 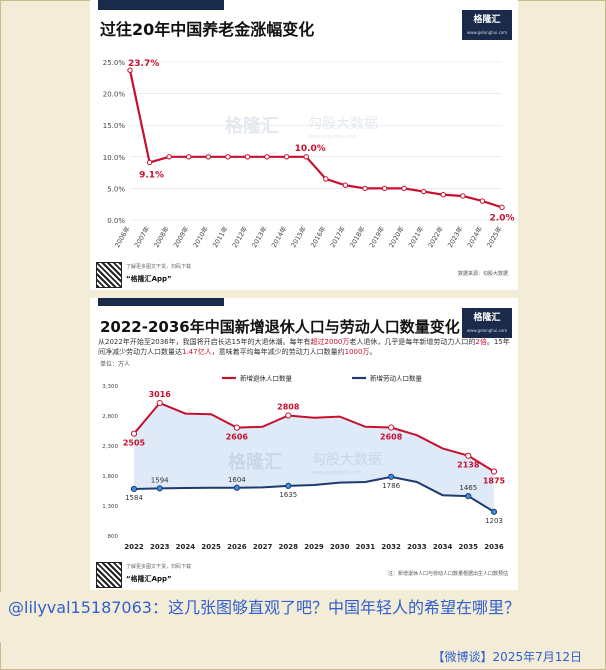 What do you see at coordinates (134, 443) in the screenshot?
I see `data-label: 2505` at bounding box center [134, 443].